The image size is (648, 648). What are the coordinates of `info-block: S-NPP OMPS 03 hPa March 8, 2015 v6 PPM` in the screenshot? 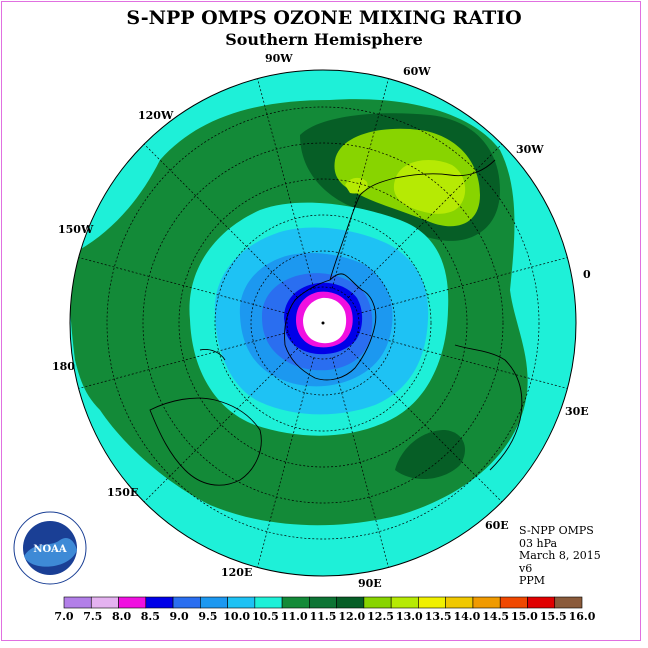 It's located at (560, 556).